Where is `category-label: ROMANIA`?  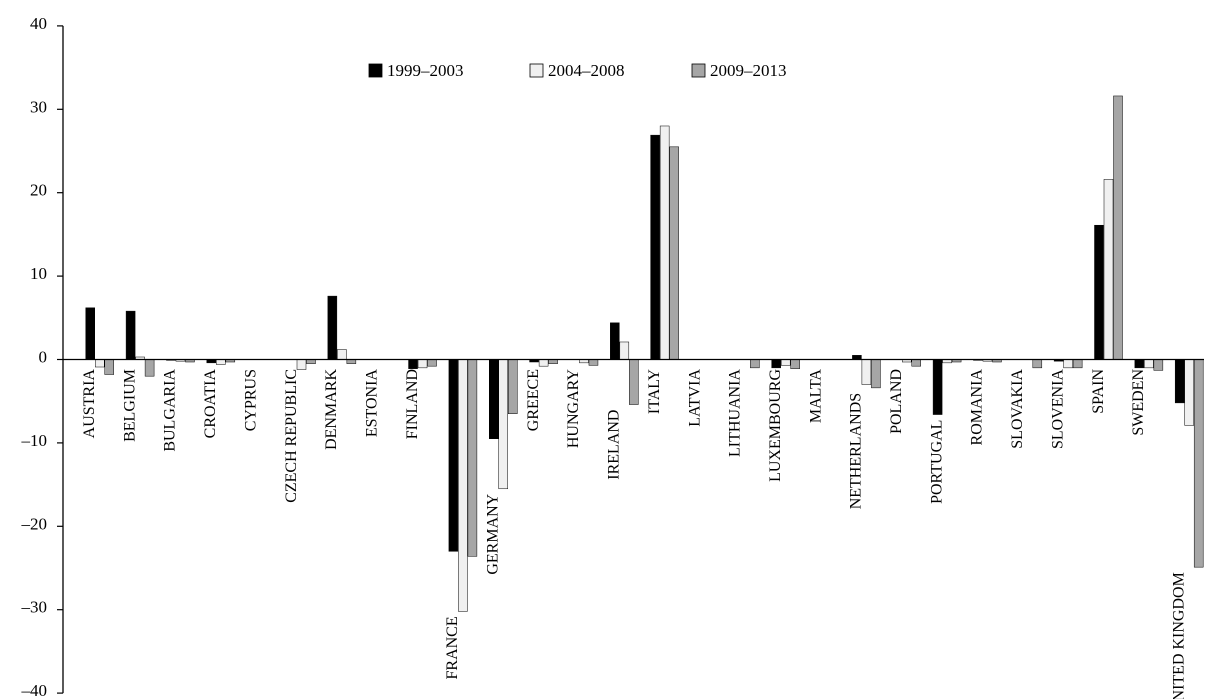 category-label: ROMANIA is located at coordinates (977, 407).